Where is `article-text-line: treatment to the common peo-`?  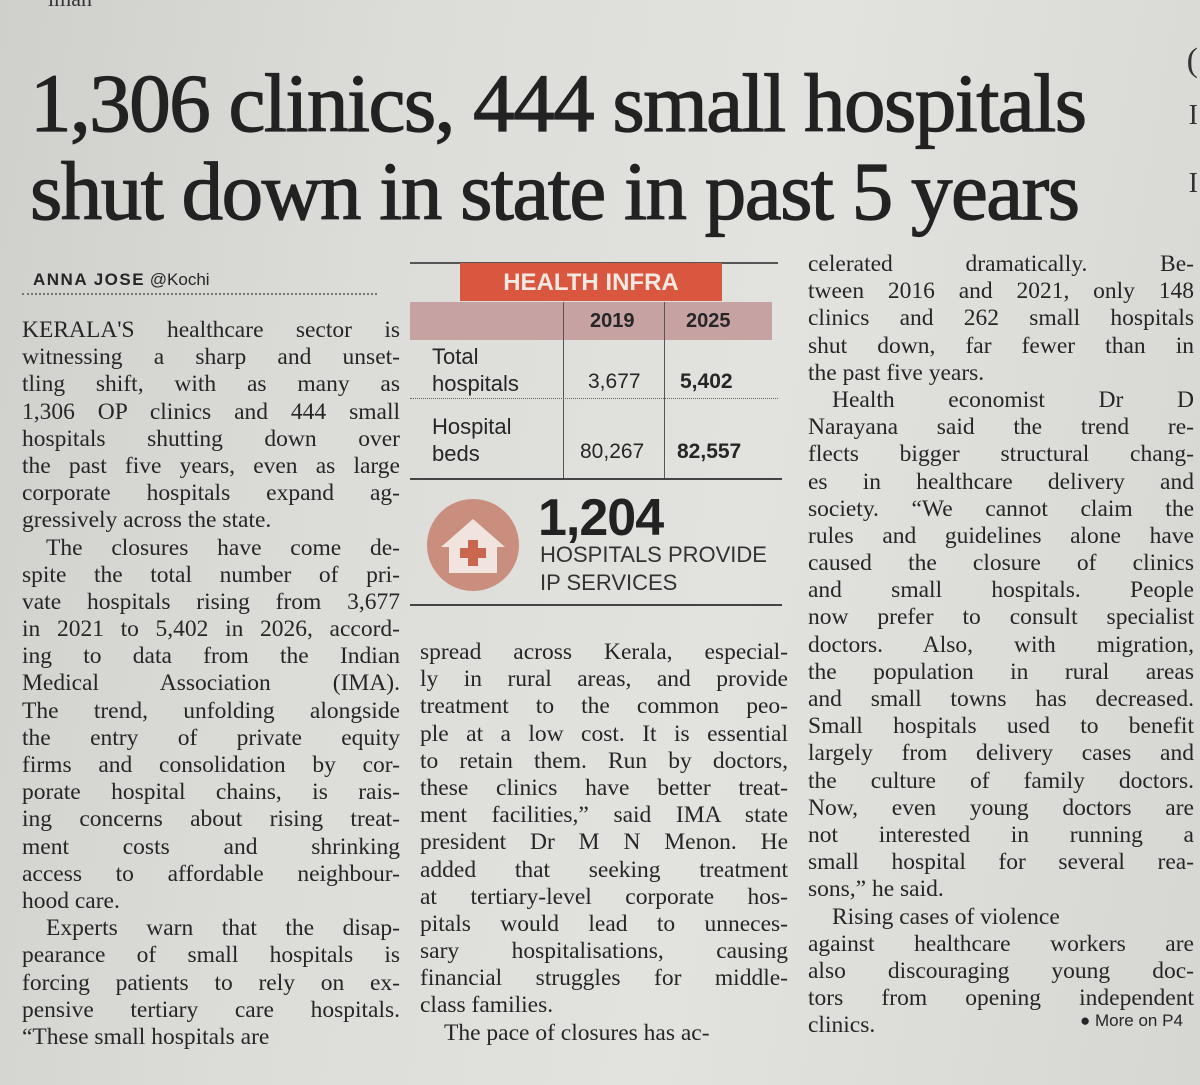 article-text-line: treatment to the common peo- is located at coordinates (604, 706).